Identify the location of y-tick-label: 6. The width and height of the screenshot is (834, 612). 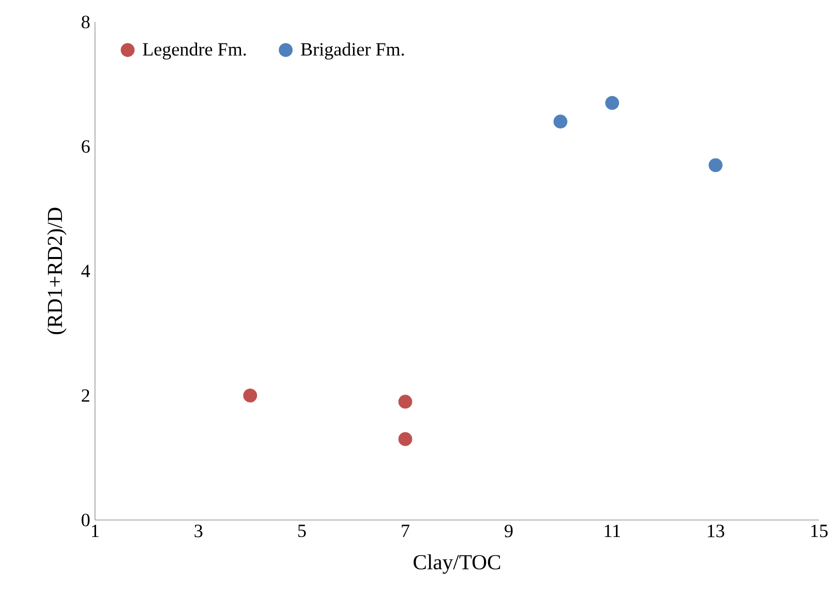
(86, 146).